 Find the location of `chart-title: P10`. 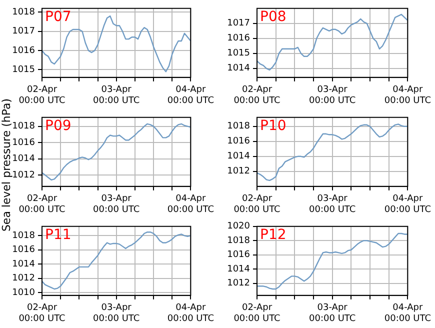

chart-title: P10 is located at coordinates (273, 126).